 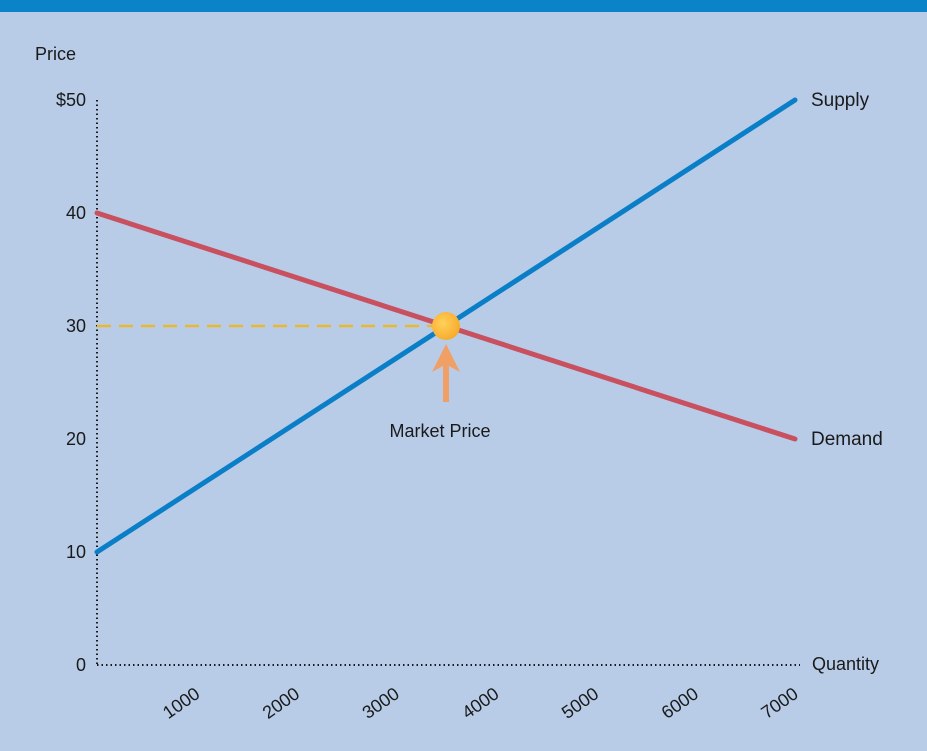 I want to click on y-tick-label: 30, so click(x=76, y=326).